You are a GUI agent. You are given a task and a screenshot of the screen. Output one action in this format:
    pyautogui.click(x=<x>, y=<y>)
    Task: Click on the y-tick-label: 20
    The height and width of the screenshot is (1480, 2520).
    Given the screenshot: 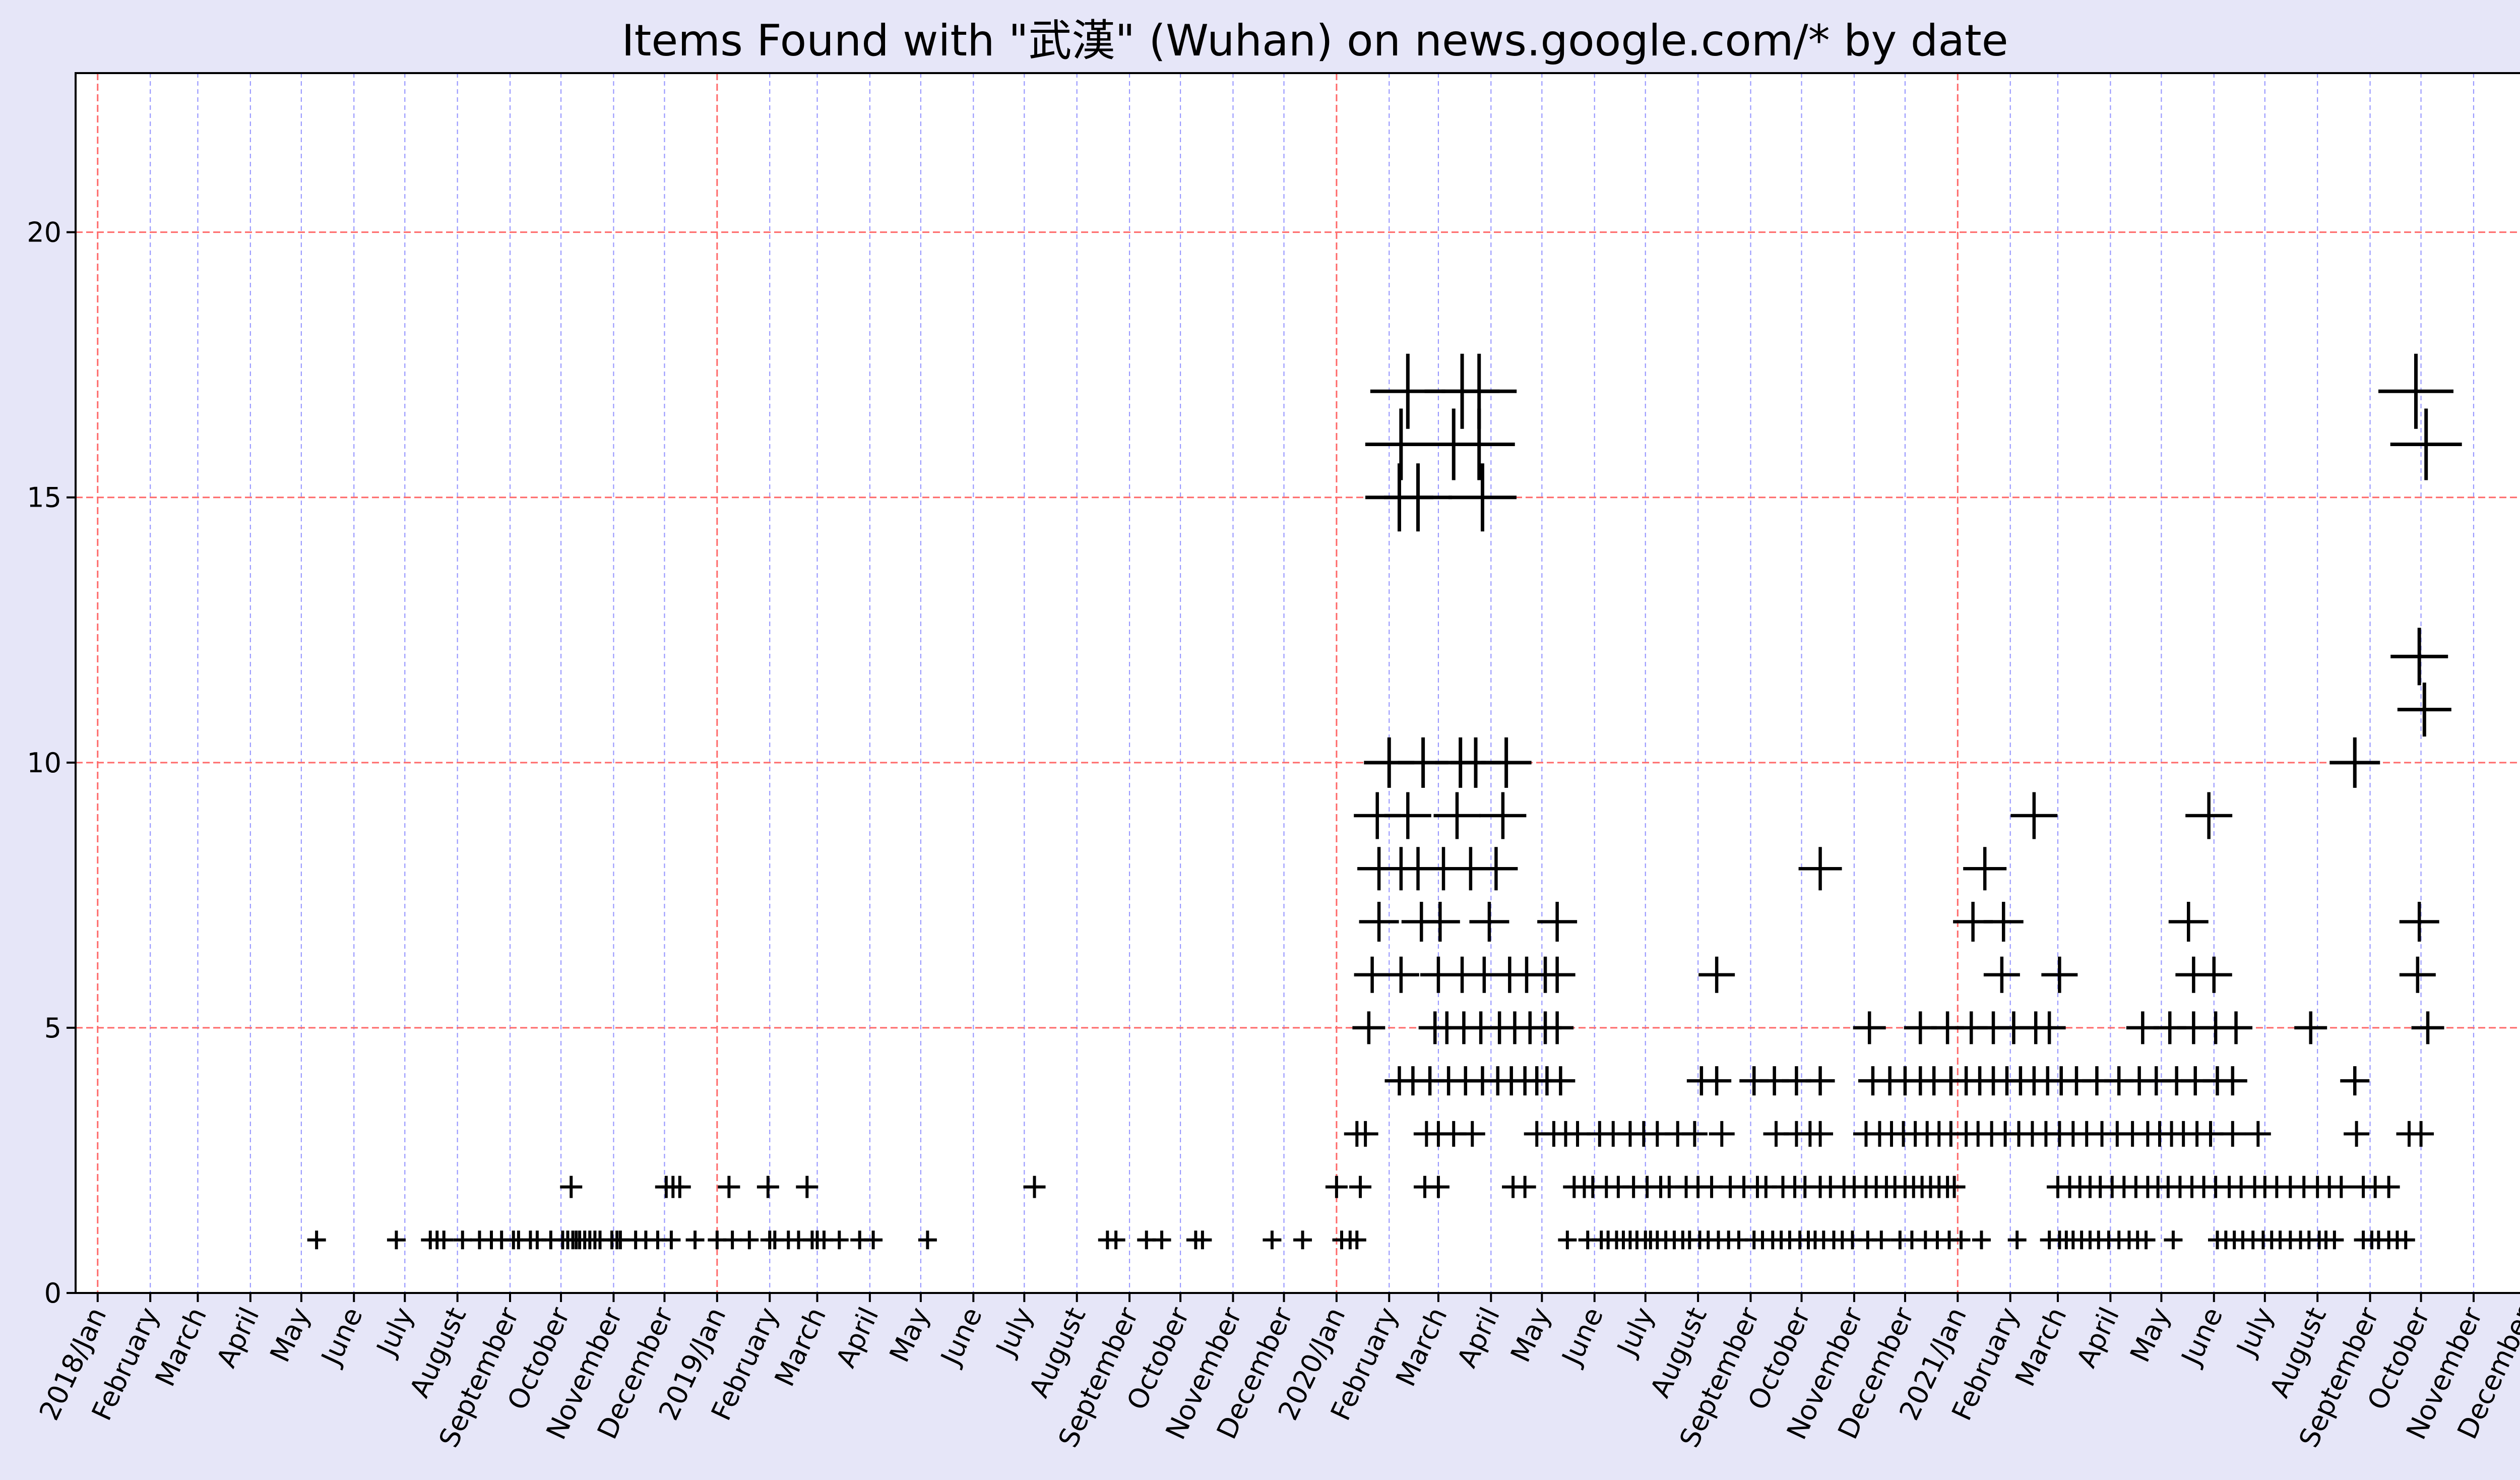 What is the action you would take?
    pyautogui.click(x=44, y=233)
    